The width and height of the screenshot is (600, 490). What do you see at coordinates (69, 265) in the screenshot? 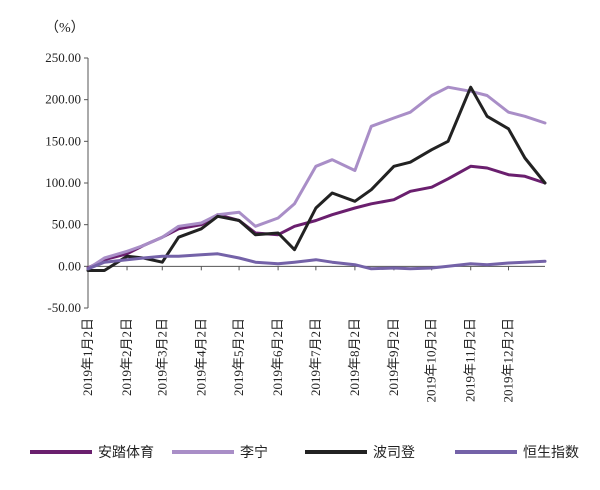
I see `y-tick-label: 0.00` at bounding box center [69, 265].